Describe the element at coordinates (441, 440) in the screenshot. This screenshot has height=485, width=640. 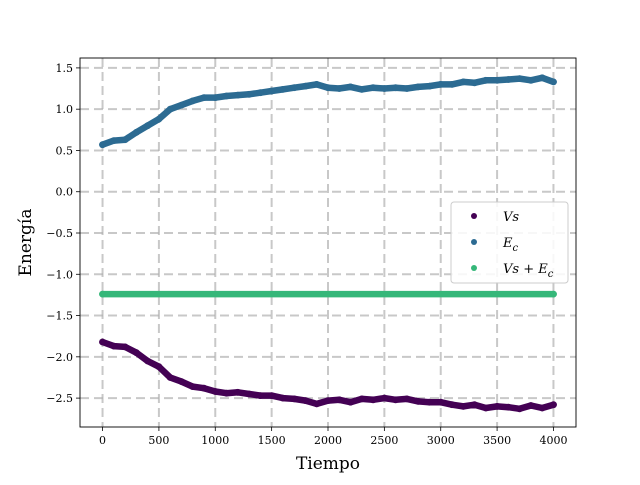
I see `x-tick-label: 3000` at that location.